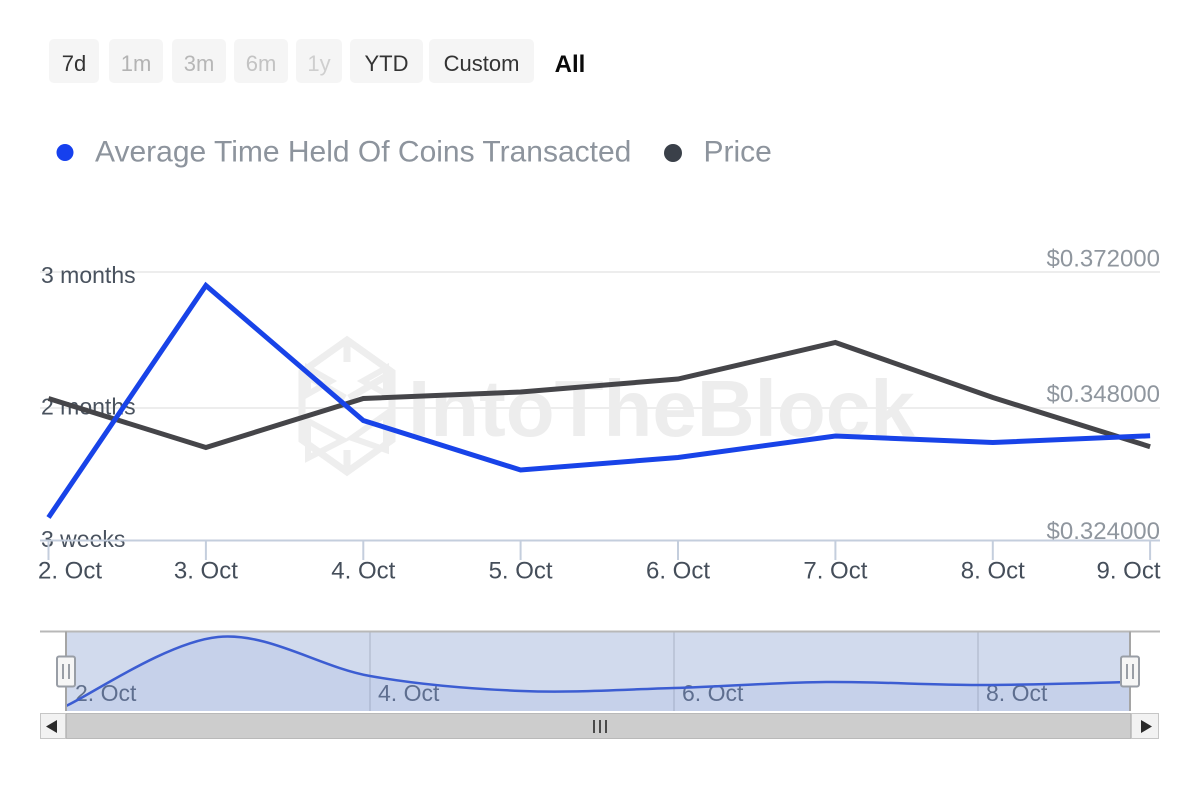 The width and height of the screenshot is (1200, 805). What do you see at coordinates (387, 63) in the screenshot?
I see `svg-text: YTD` at bounding box center [387, 63].